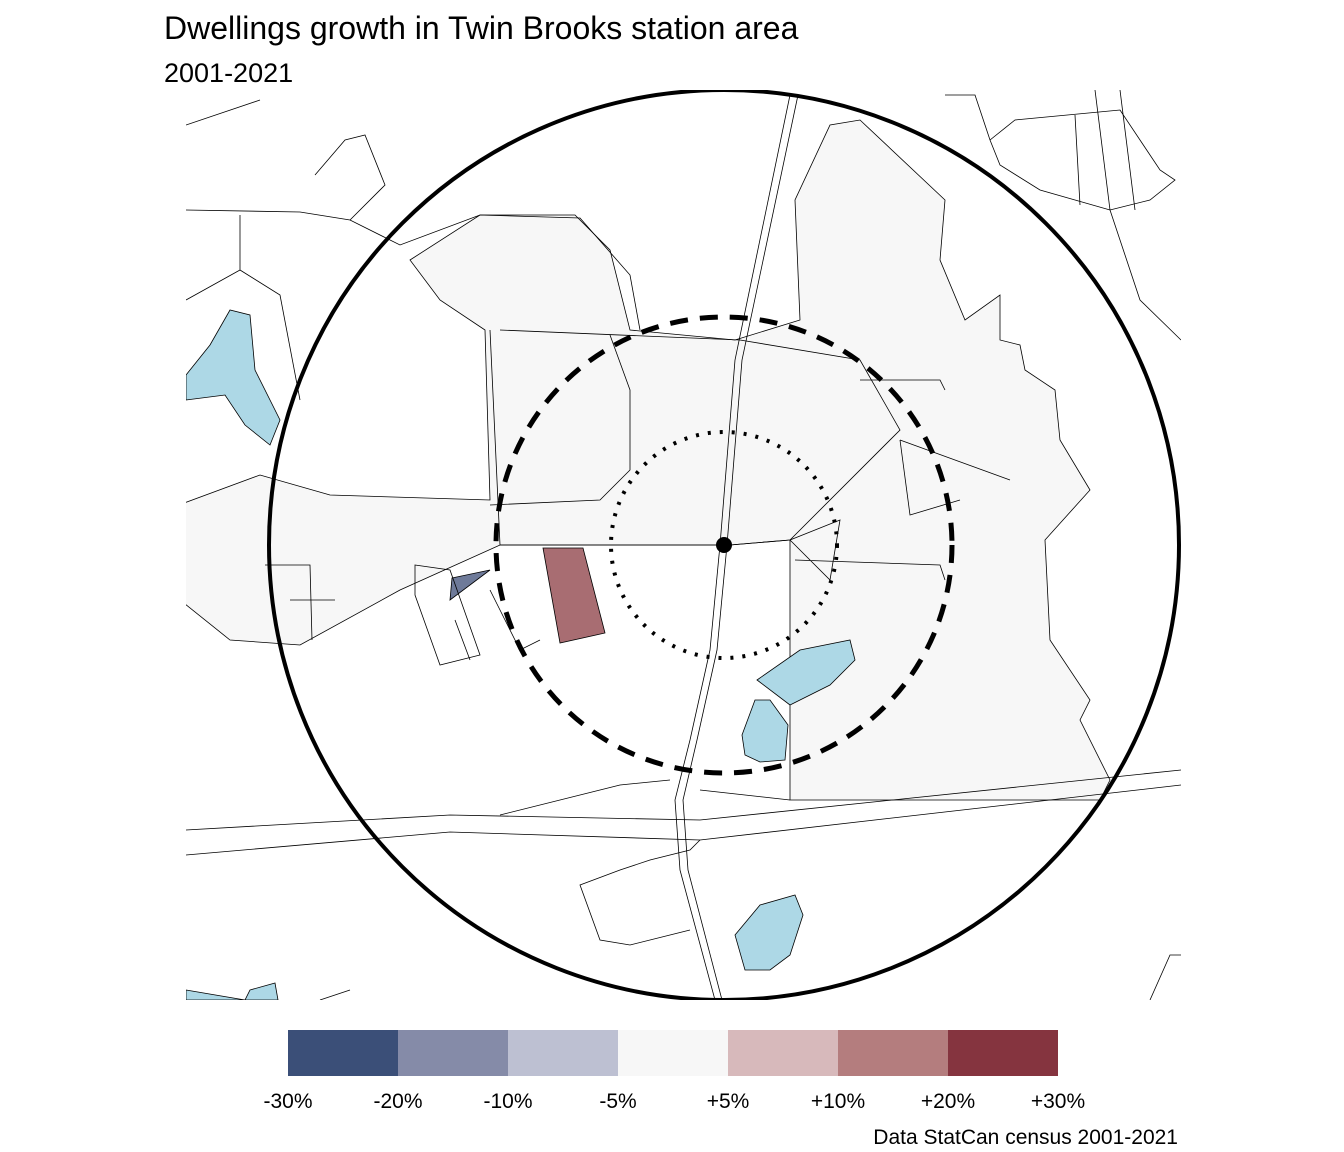 This screenshot has height=1152, width=1344. I want to click on legend-label: -20%, so click(398, 1101).